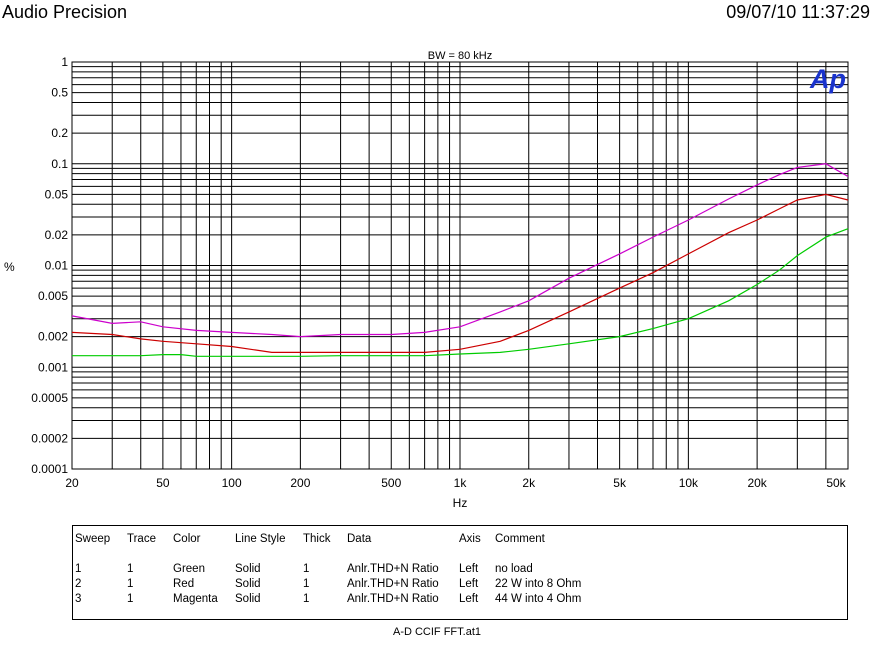 The width and height of the screenshot is (874, 646). I want to click on legend-cell: Magenta, so click(195, 599).